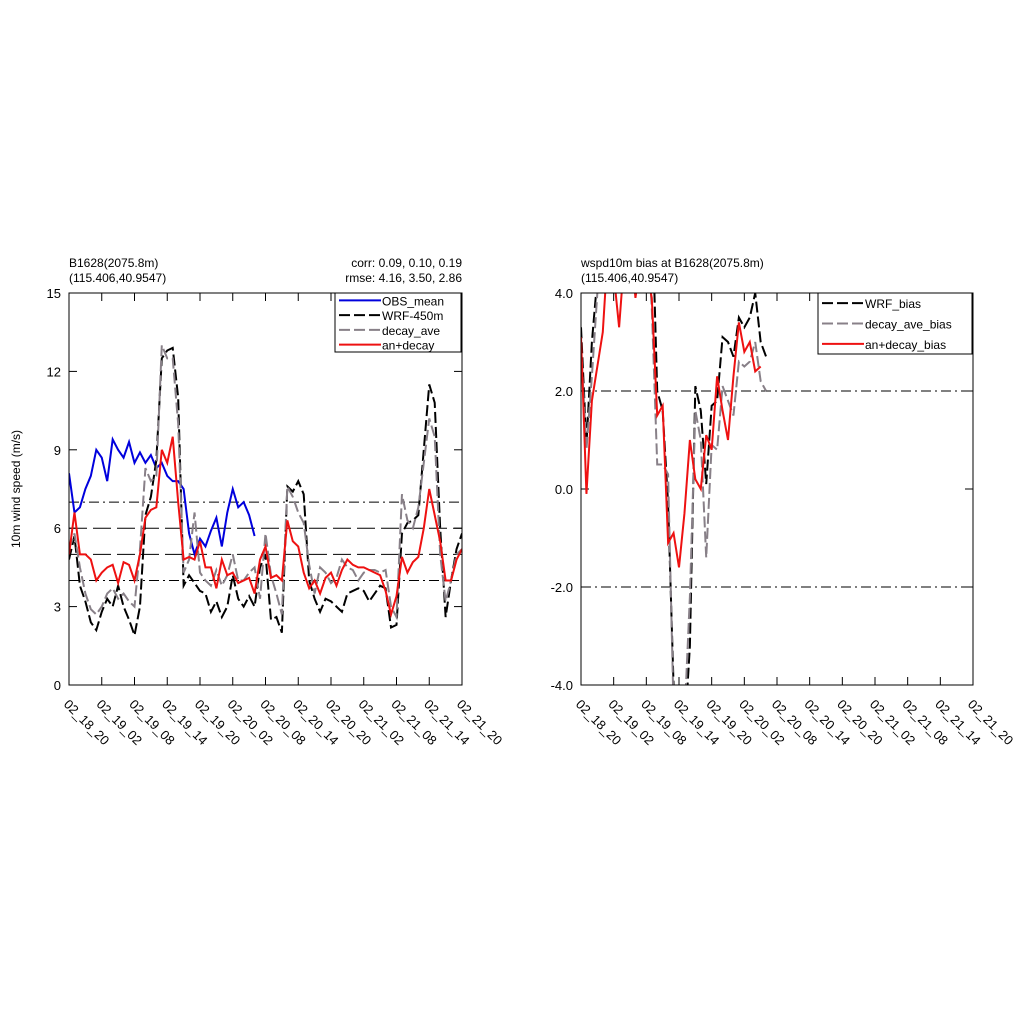  I want to click on y-tick-label: 9, so click(57, 450).